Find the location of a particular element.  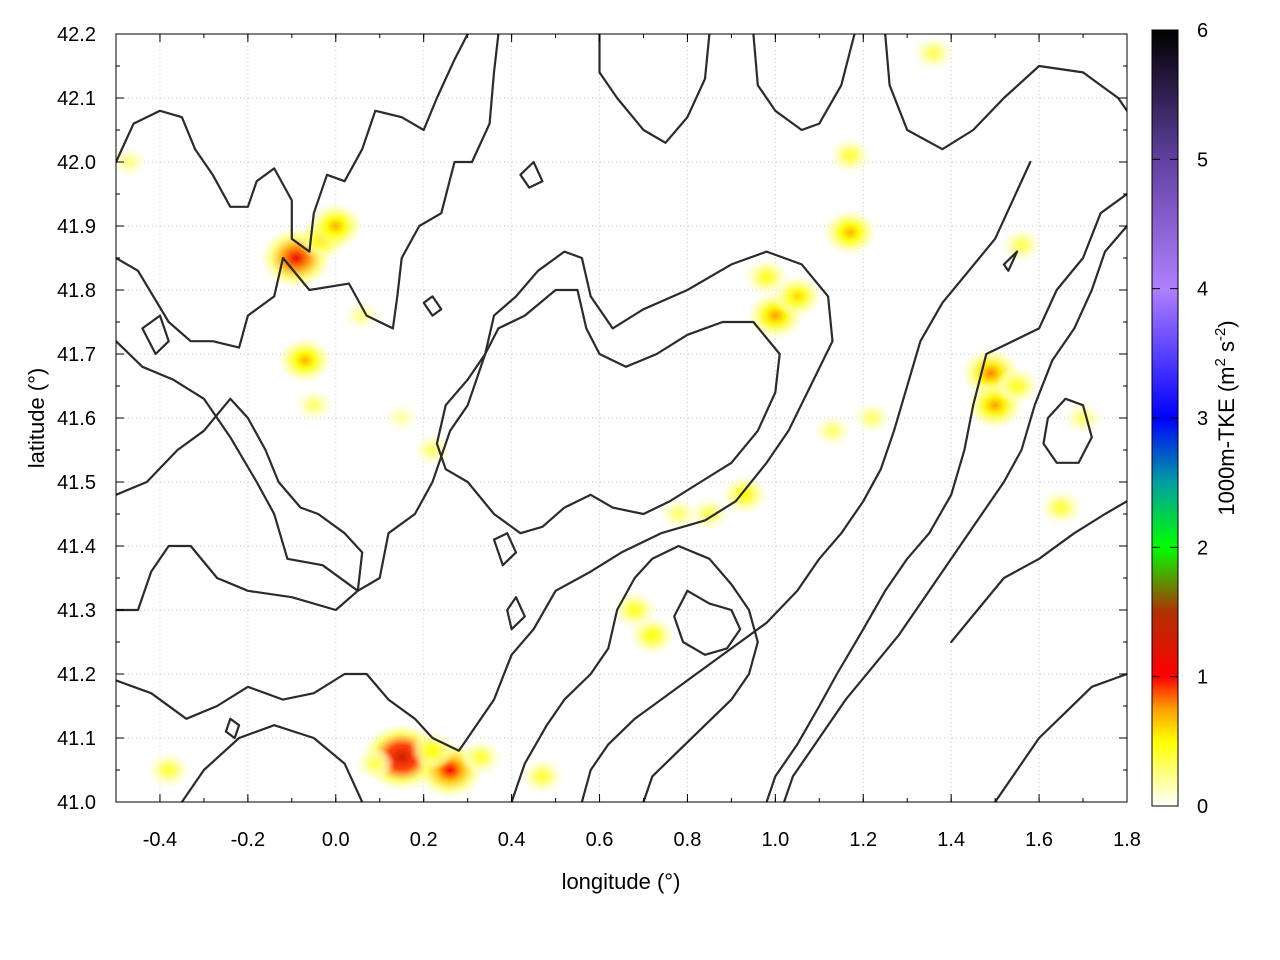

x-tick-label: 1.4 is located at coordinates (951, 840).